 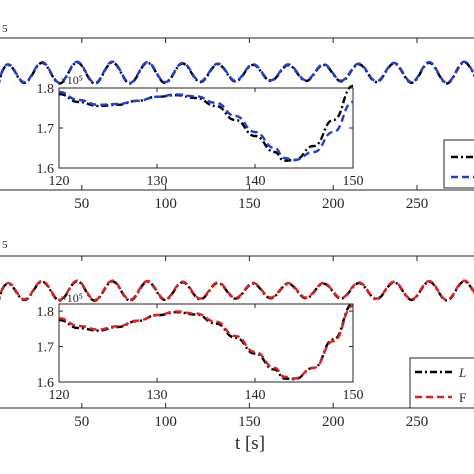 I want to click on bottom-legend-label-1: L, so click(x=462, y=372).